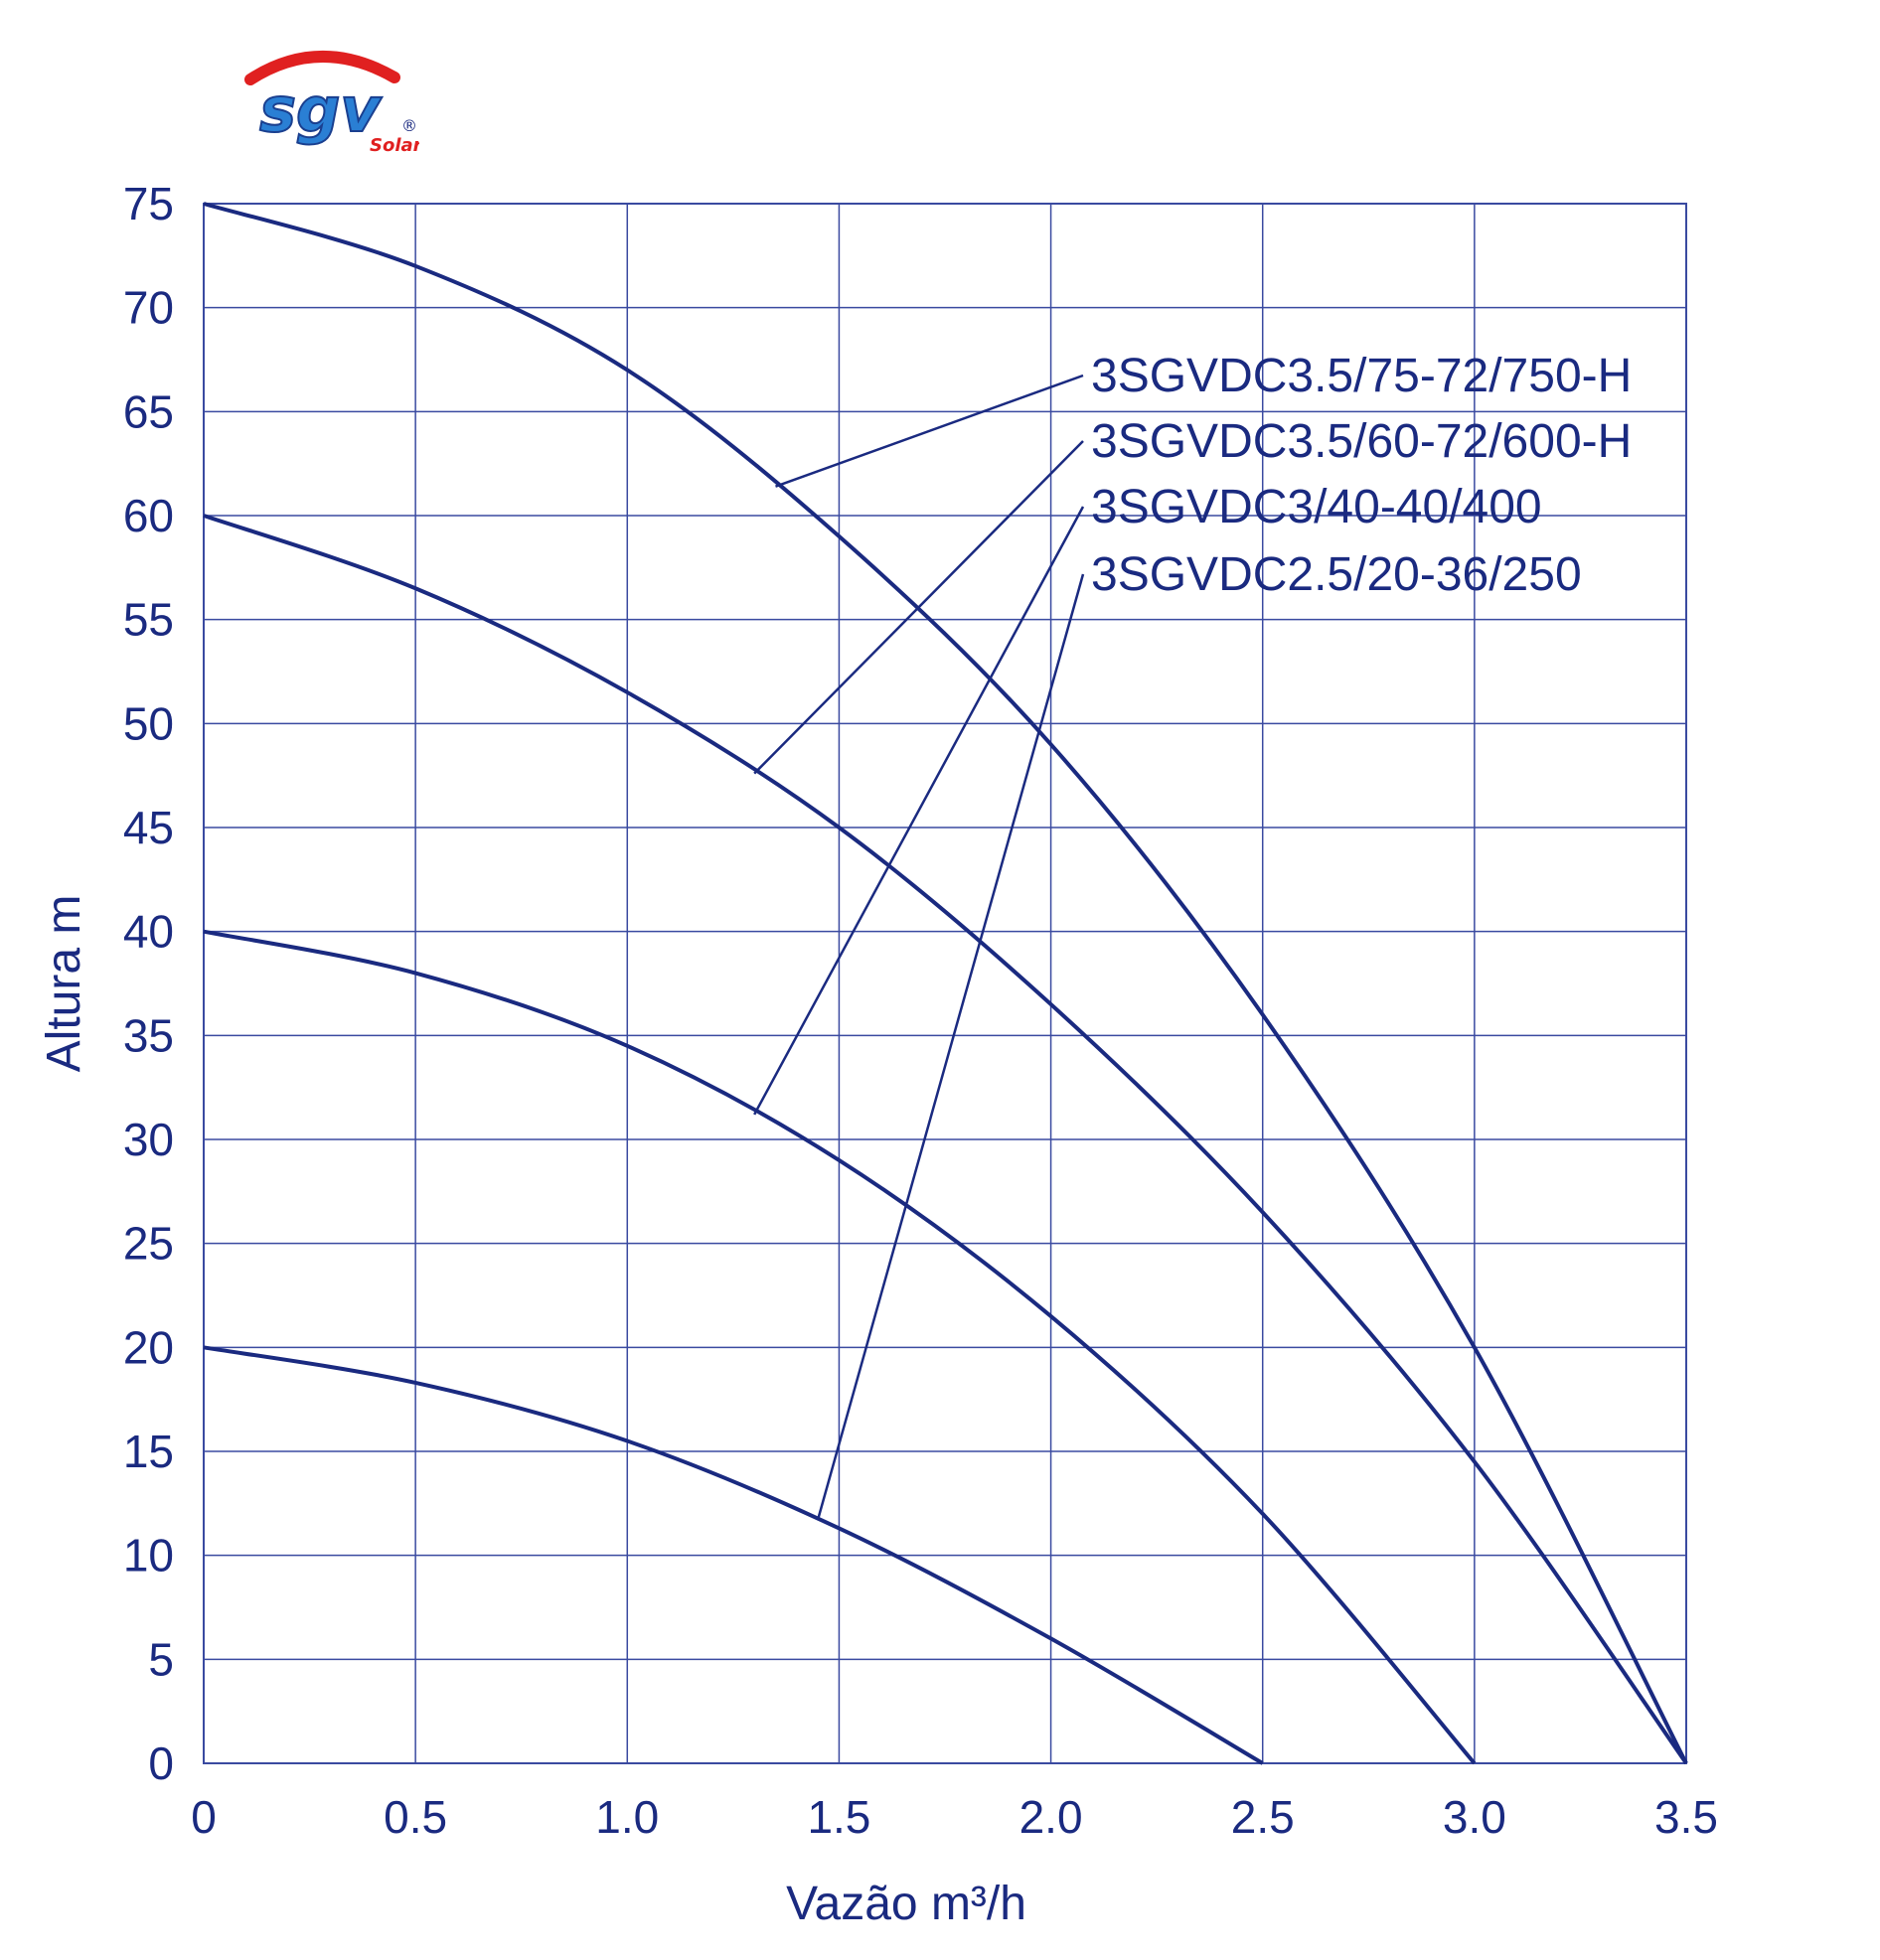 The image size is (1880, 1960). I want to click on y-tick-label: 25, so click(148, 1244).